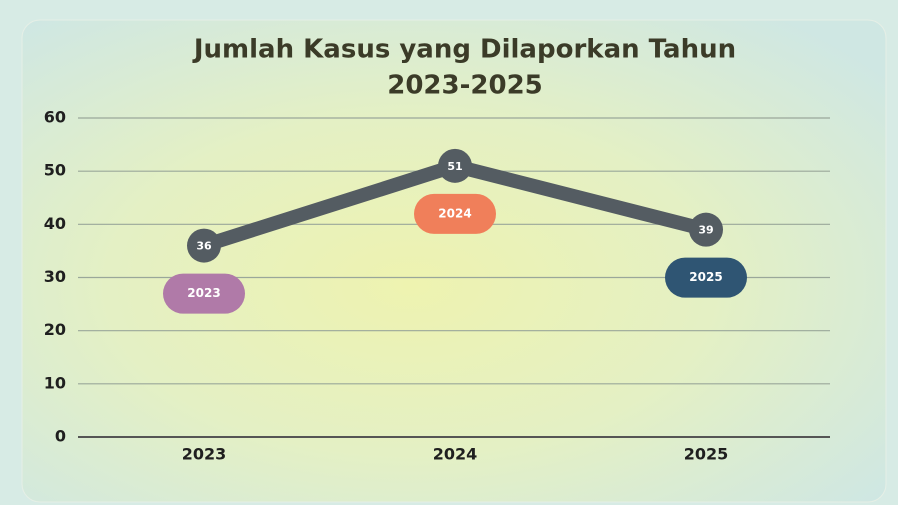 This screenshot has height=505, width=898. What do you see at coordinates (465, 86) in the screenshot?
I see `chart-title: 2023-2025` at bounding box center [465, 86].